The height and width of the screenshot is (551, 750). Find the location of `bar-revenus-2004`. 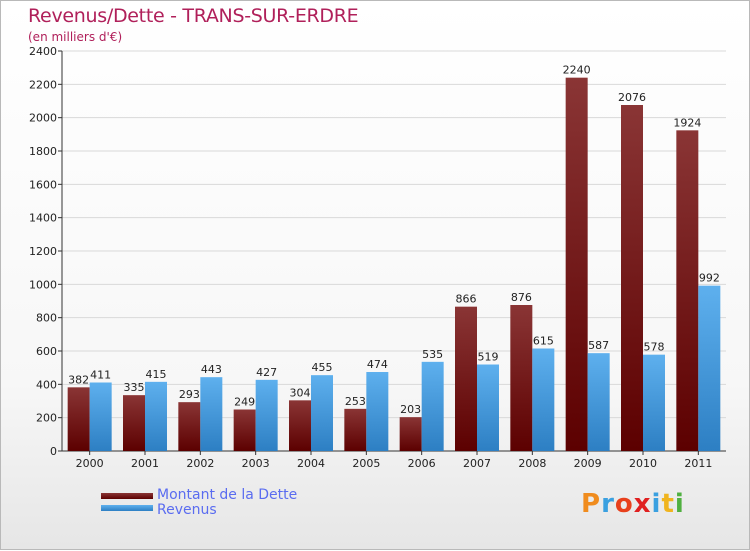

bar-revenus-2004 is located at coordinates (322, 413).